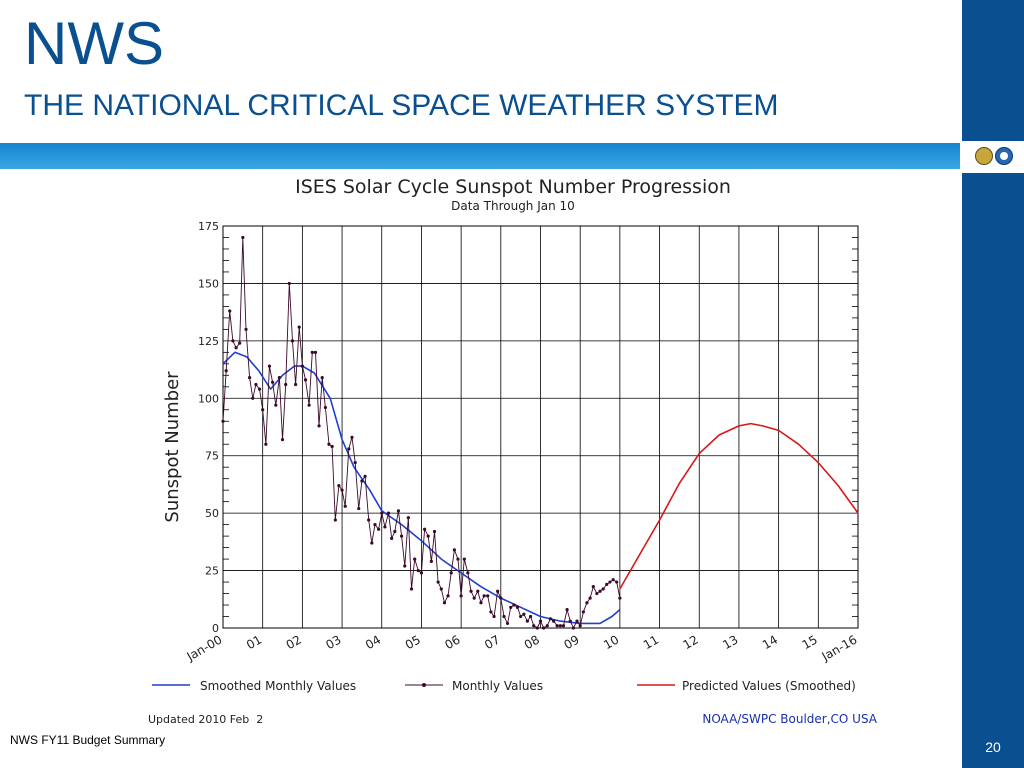  I want to click on legend-predicted-label: Predicted Values (Smoothed), so click(769, 686).